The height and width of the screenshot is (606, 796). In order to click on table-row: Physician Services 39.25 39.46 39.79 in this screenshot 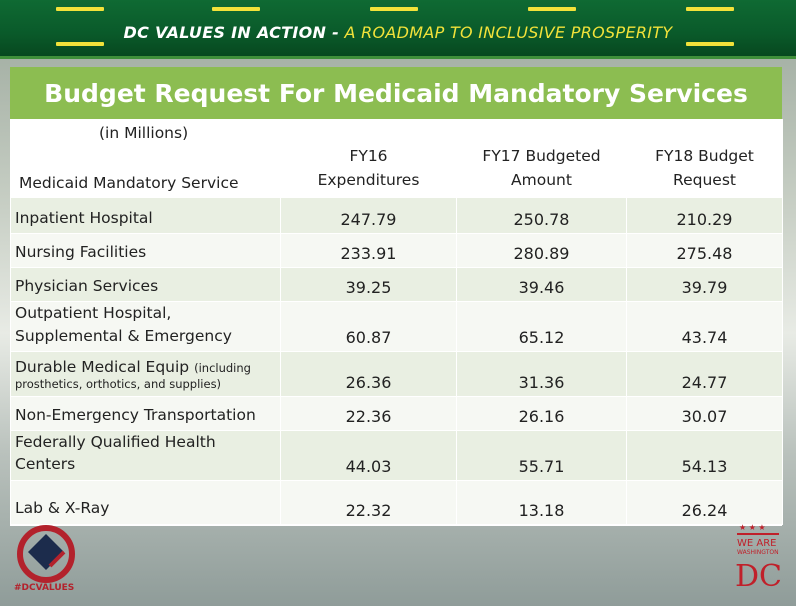, I will do `click(396, 284)`.